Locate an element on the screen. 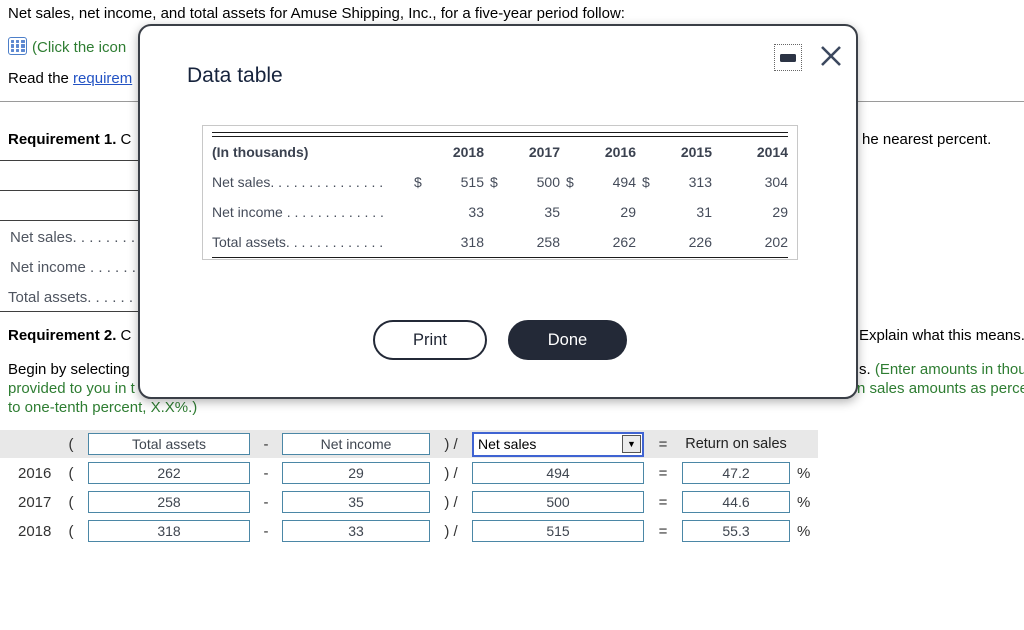 This screenshot has width=1024, height=630. year-header: 2014 is located at coordinates (772, 152).